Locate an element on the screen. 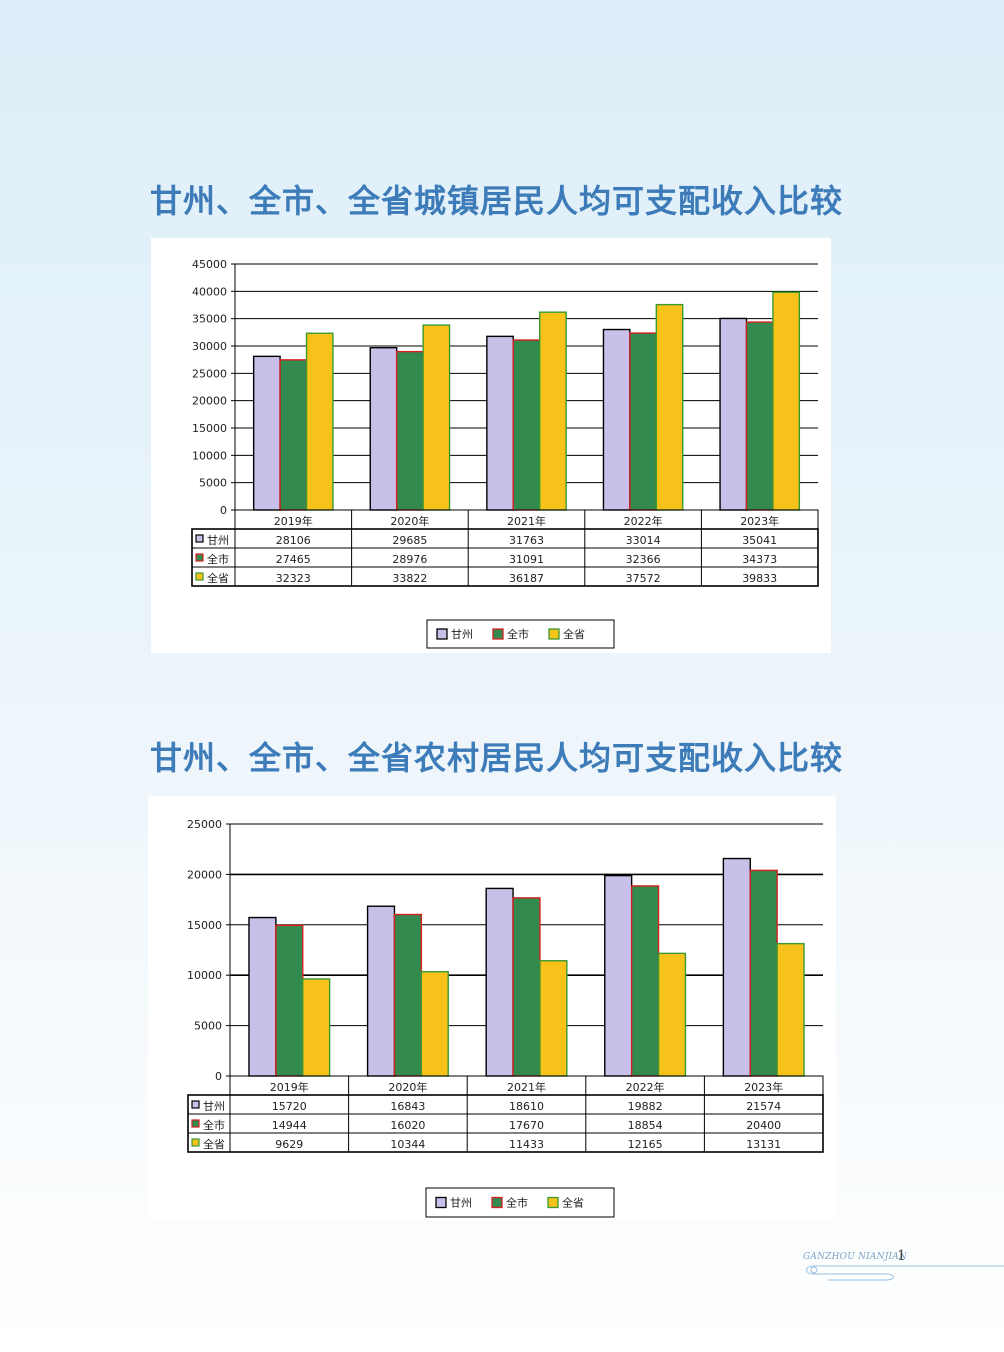  table-series-label: 甘州 is located at coordinates (214, 1106).